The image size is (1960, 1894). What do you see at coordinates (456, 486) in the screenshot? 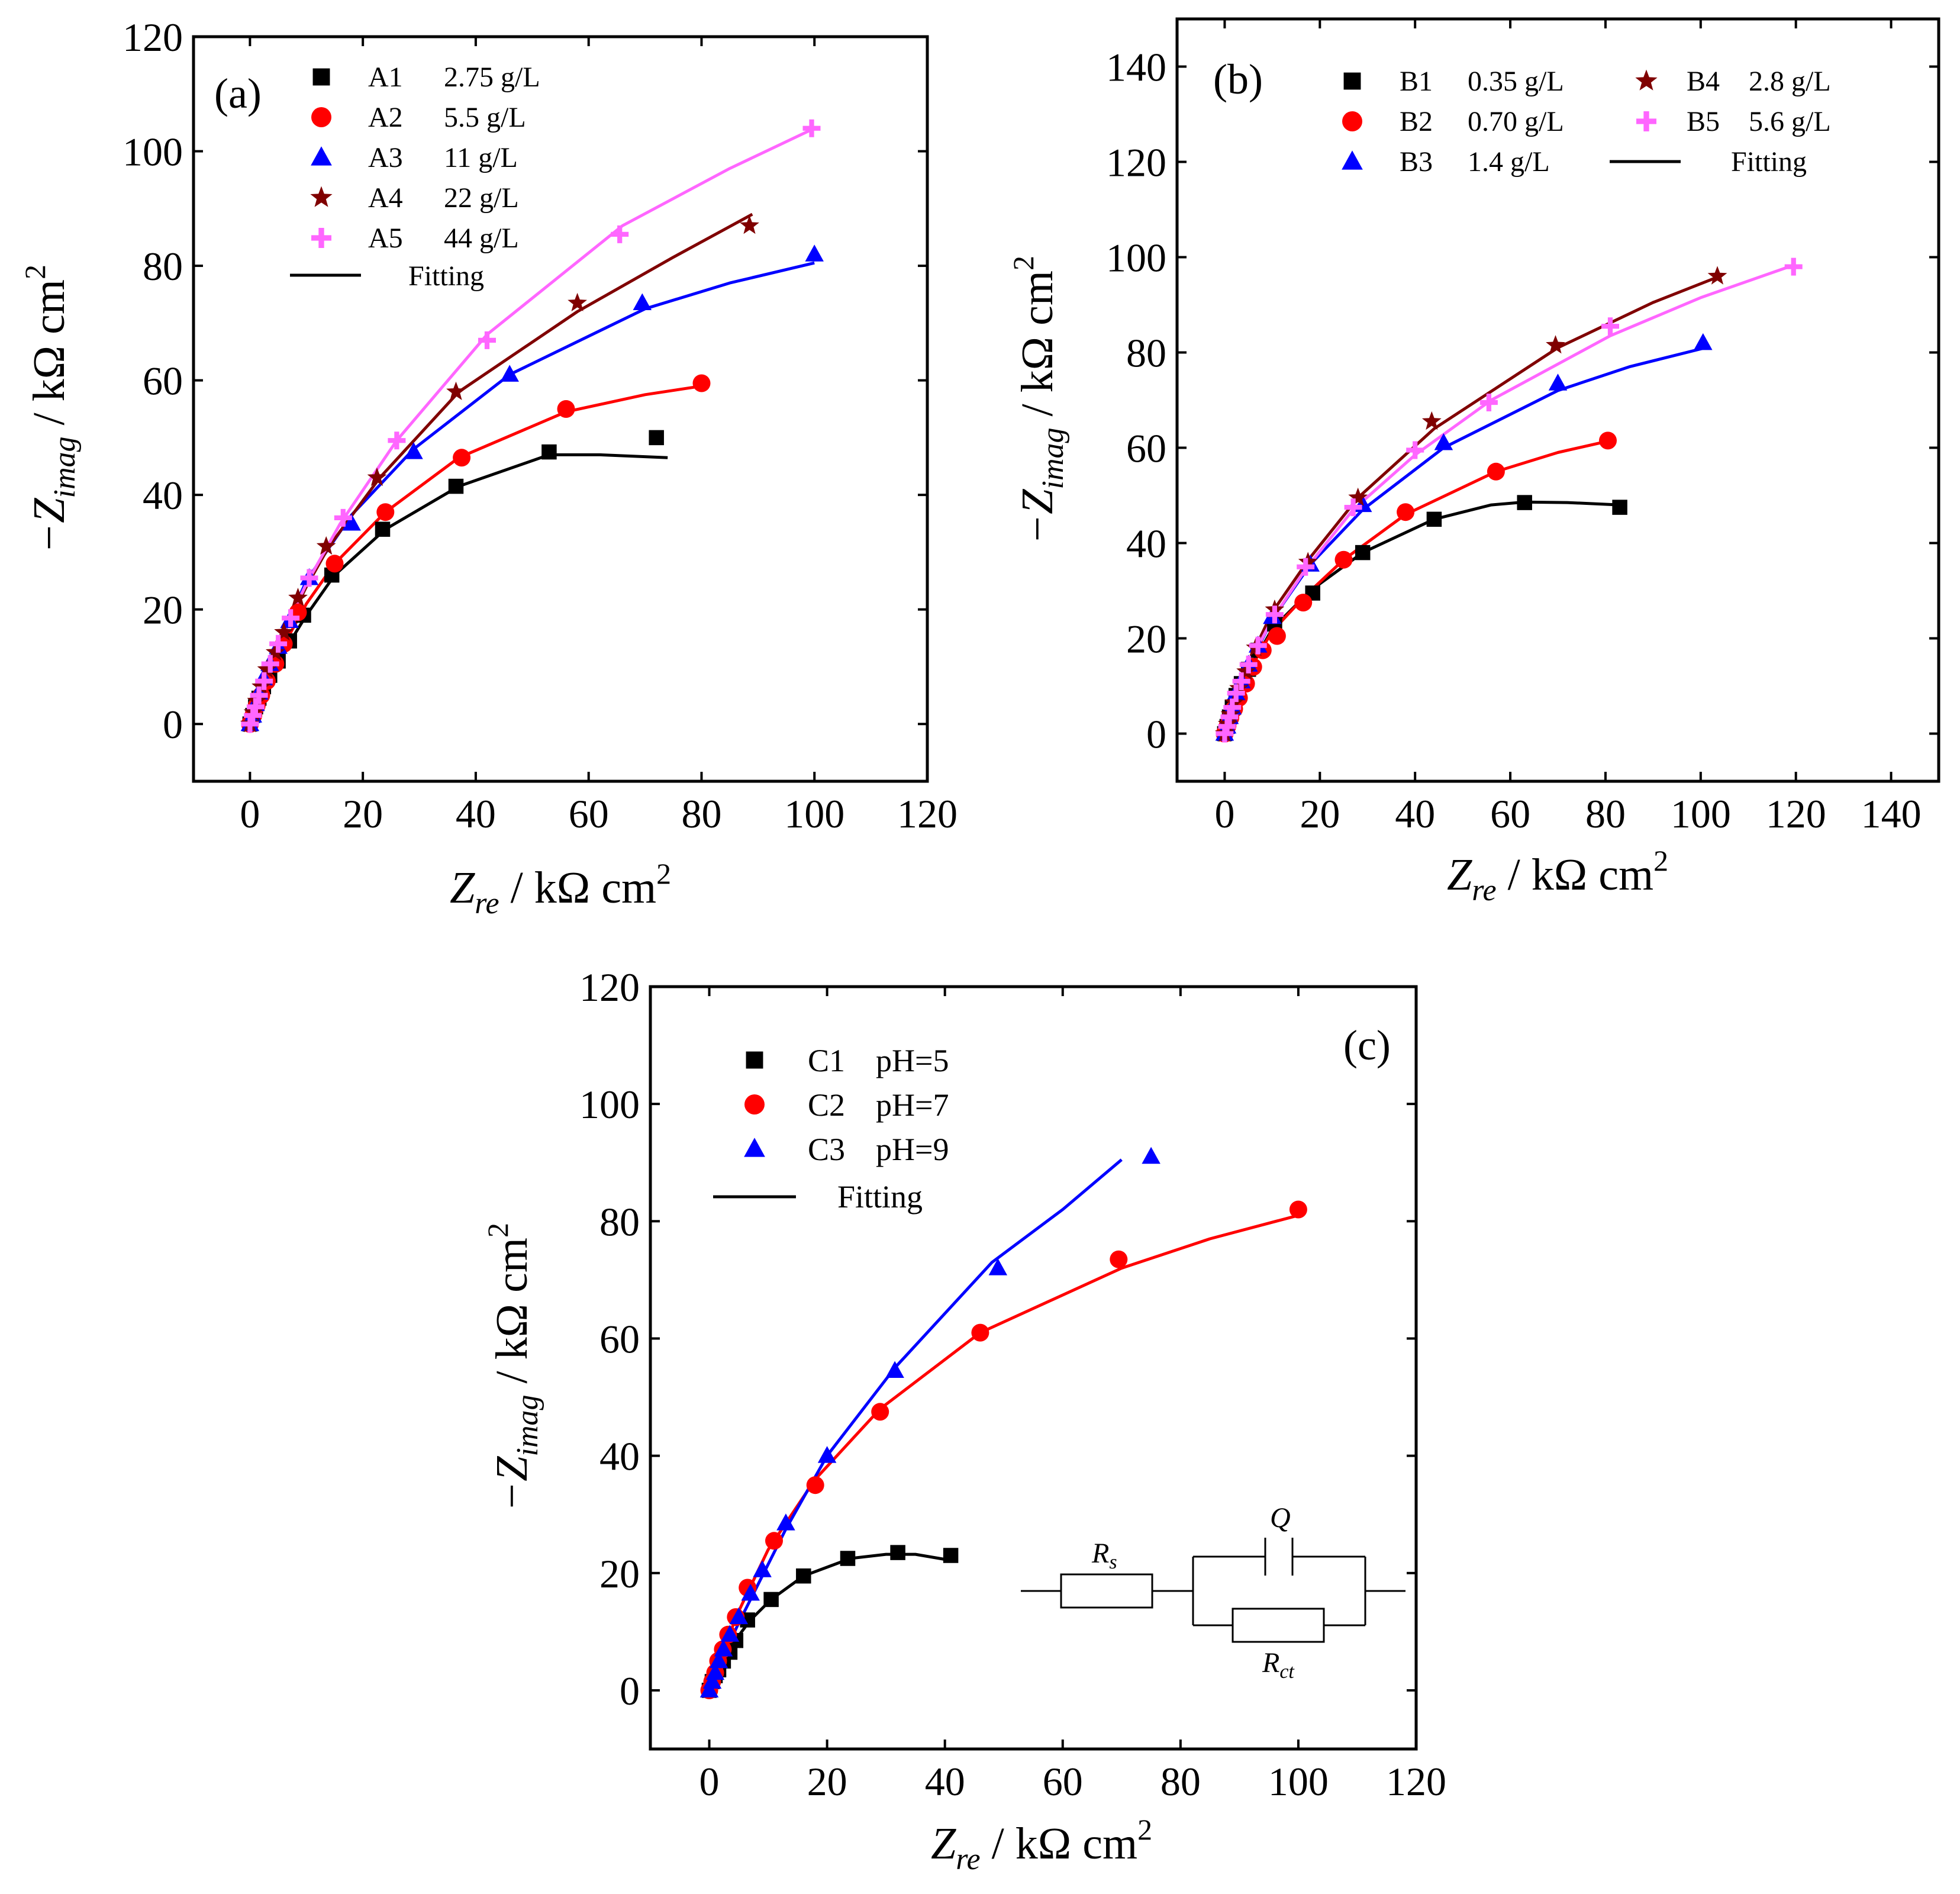
I see `data-point-a1` at bounding box center [456, 486].